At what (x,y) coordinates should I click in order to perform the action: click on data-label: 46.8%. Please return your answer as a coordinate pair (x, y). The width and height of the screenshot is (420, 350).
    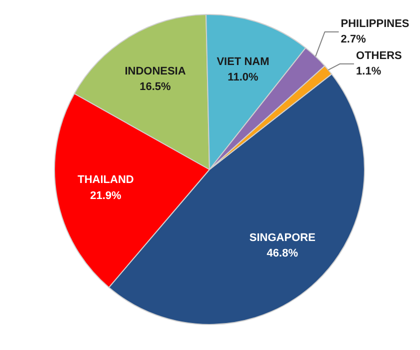
    Looking at the image, I should click on (282, 253).